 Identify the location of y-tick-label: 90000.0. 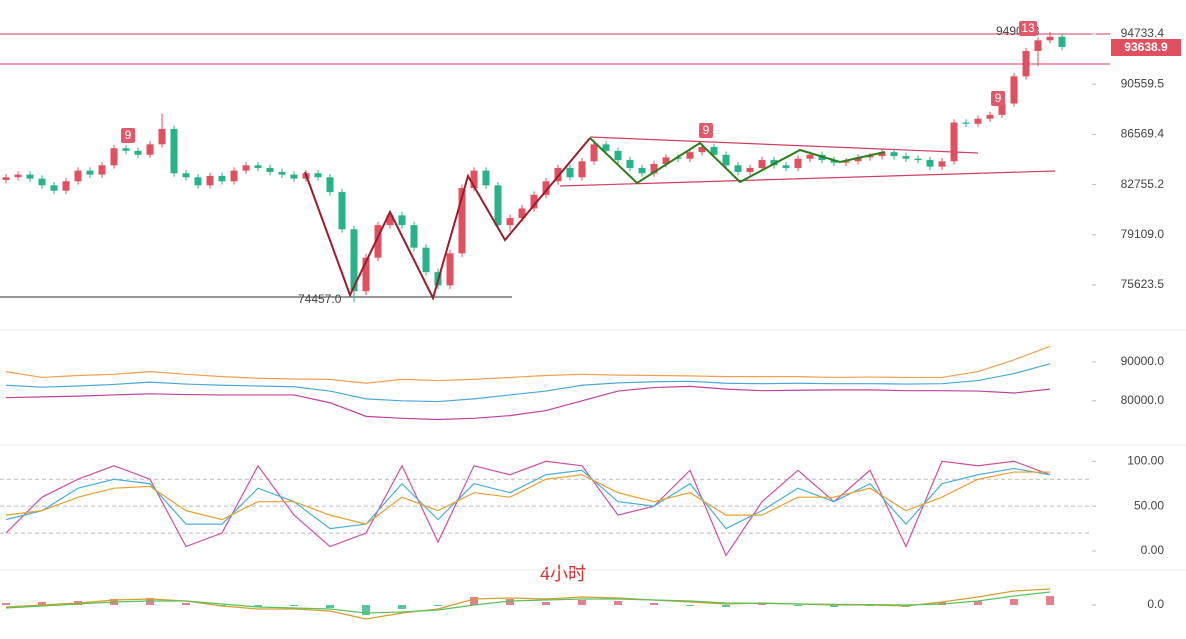
(1143, 361).